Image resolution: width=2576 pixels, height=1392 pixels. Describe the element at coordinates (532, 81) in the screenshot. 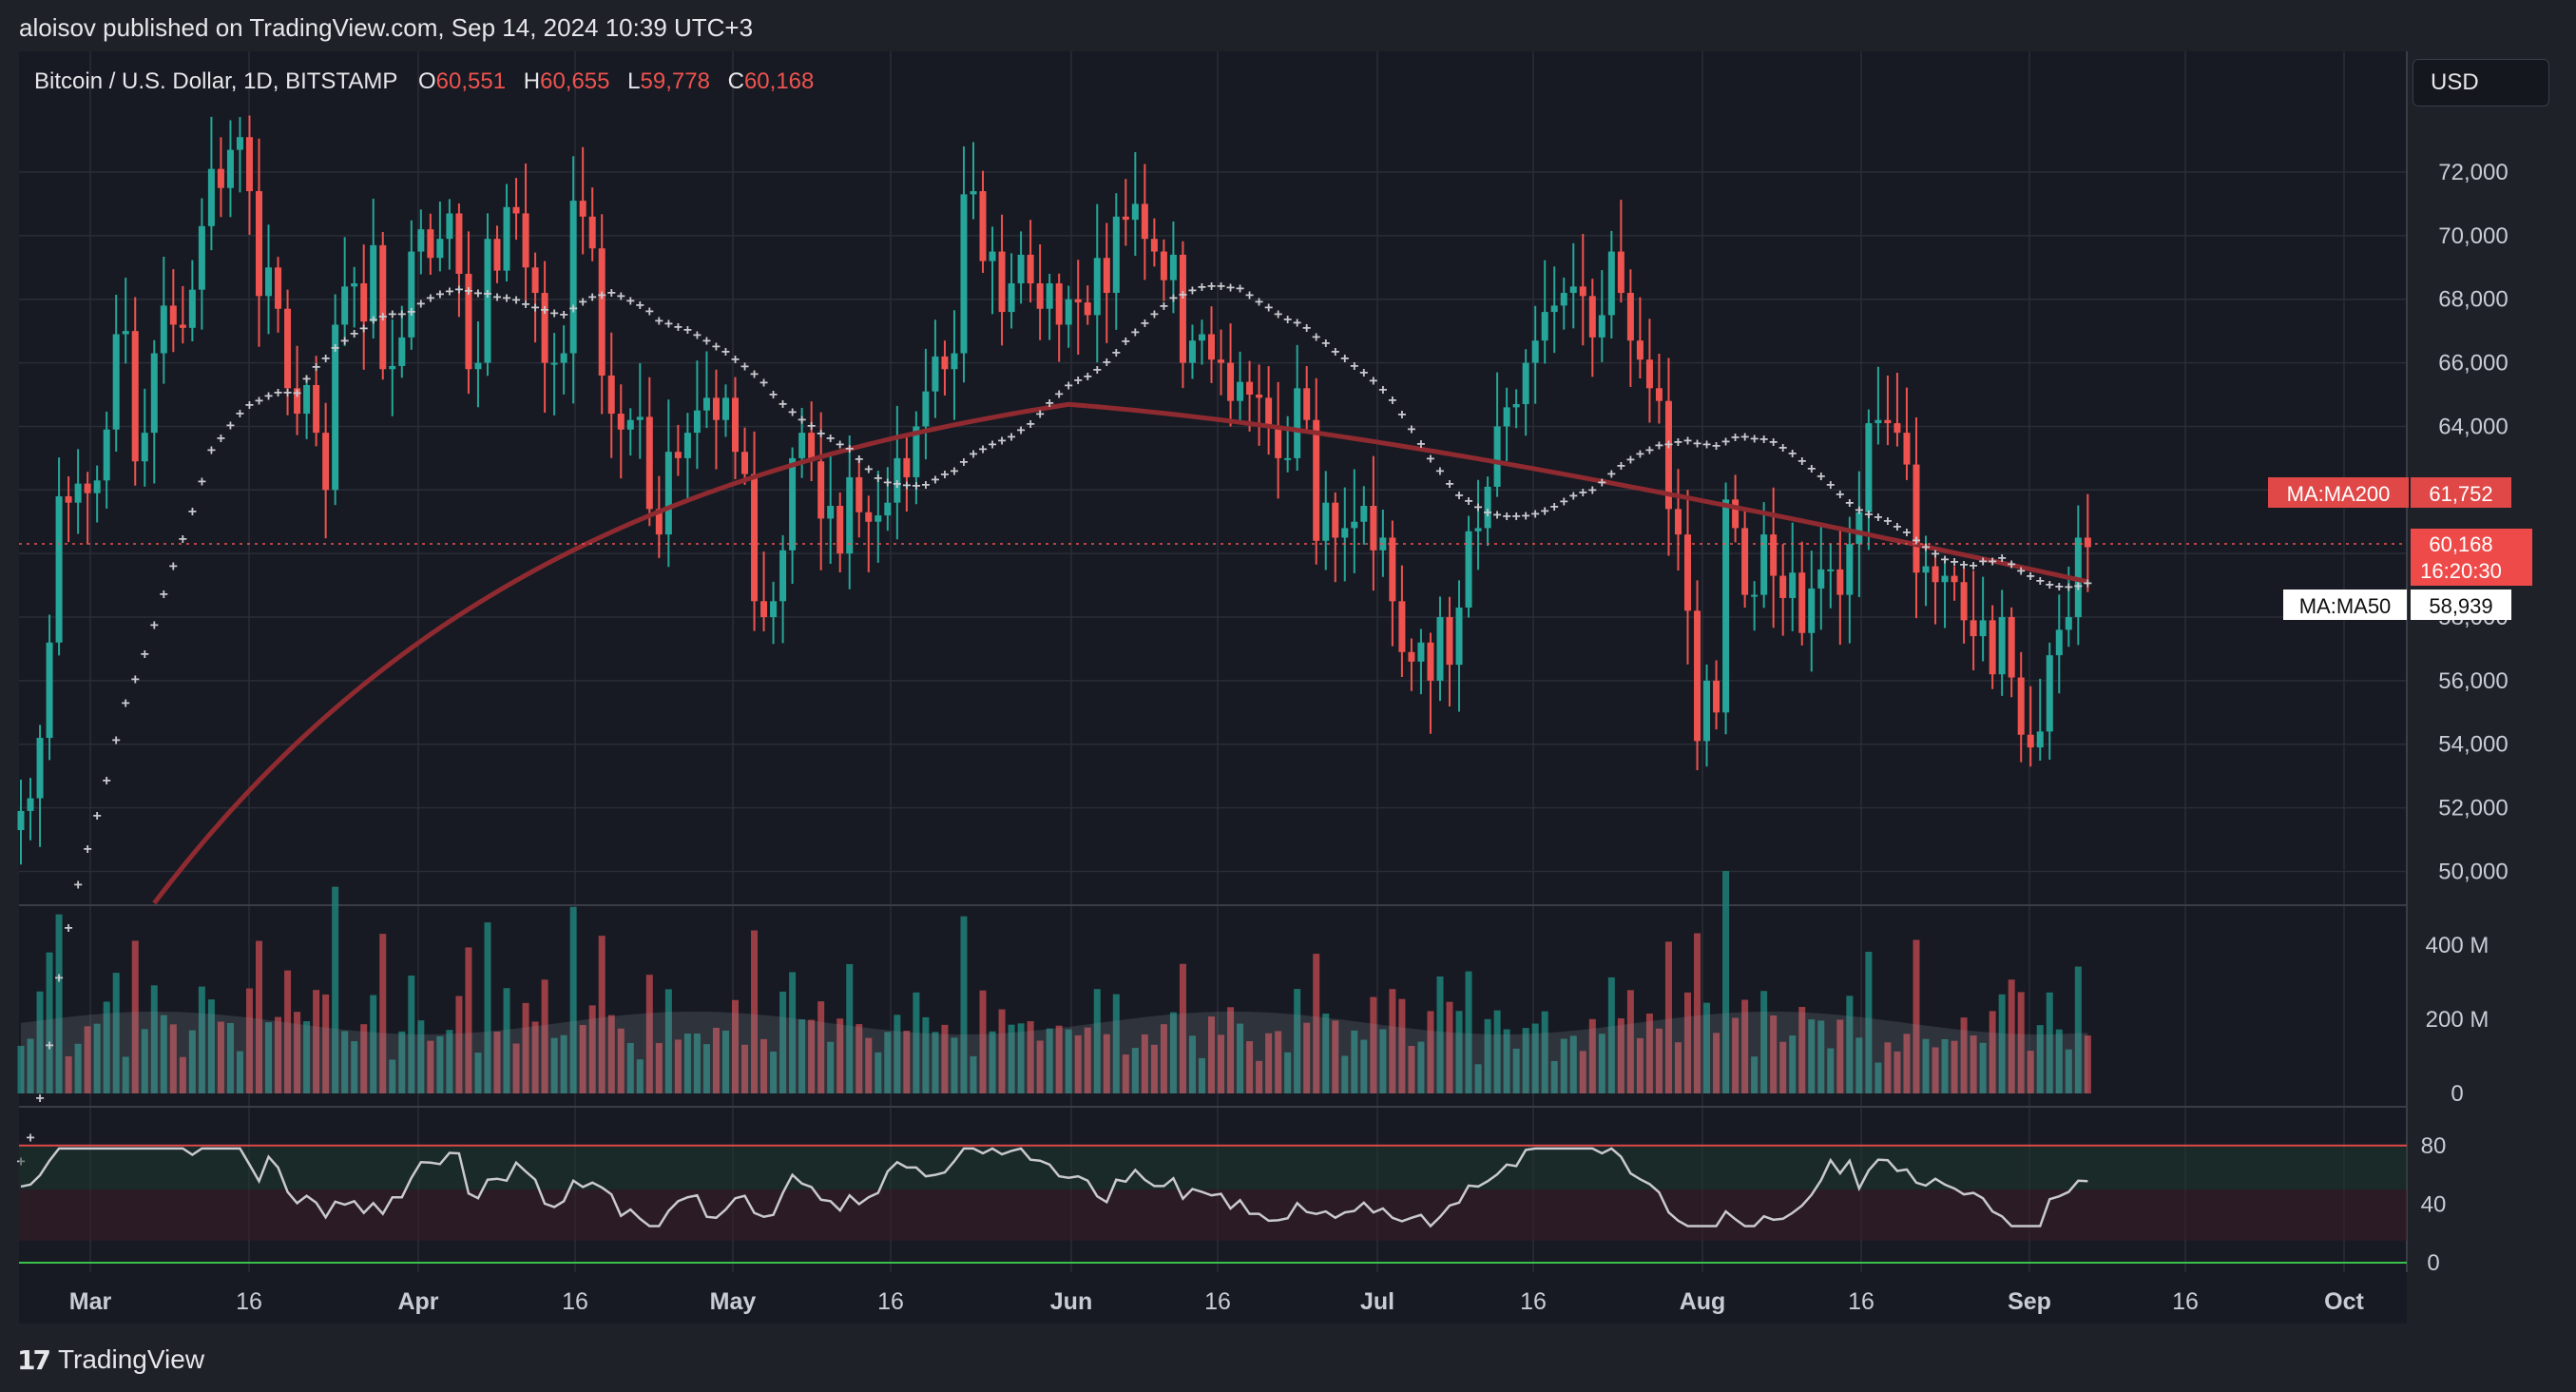

I see `high-label: H` at that location.